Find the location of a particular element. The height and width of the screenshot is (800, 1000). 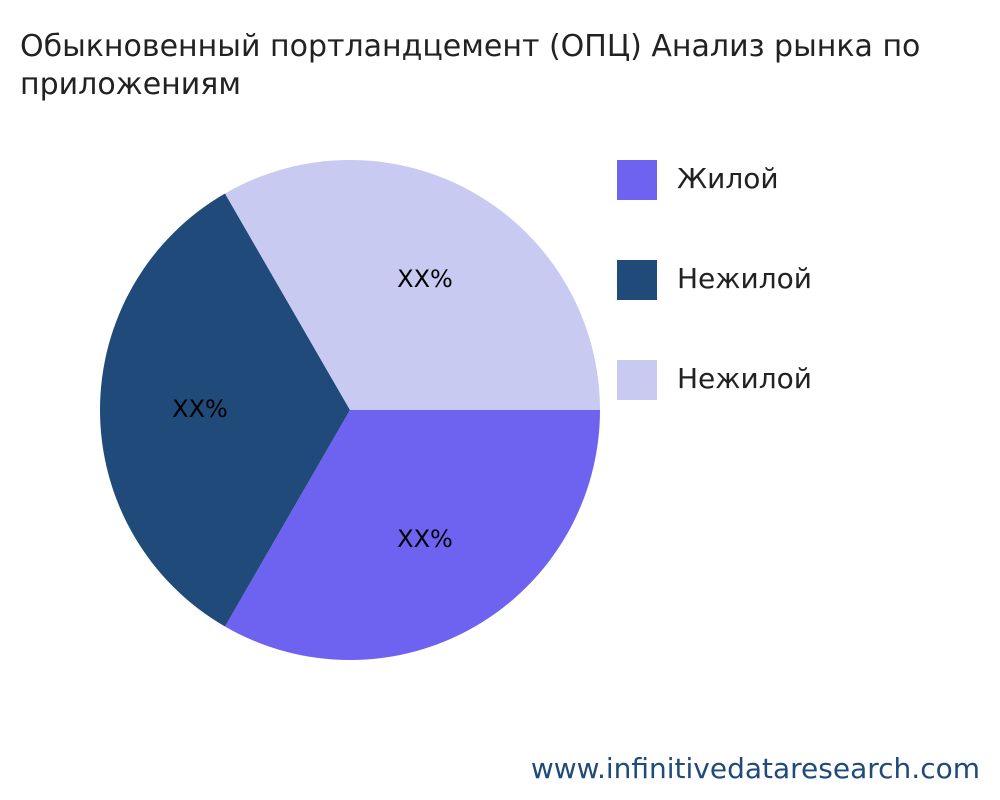

legend-label: Жилой is located at coordinates (728, 178).